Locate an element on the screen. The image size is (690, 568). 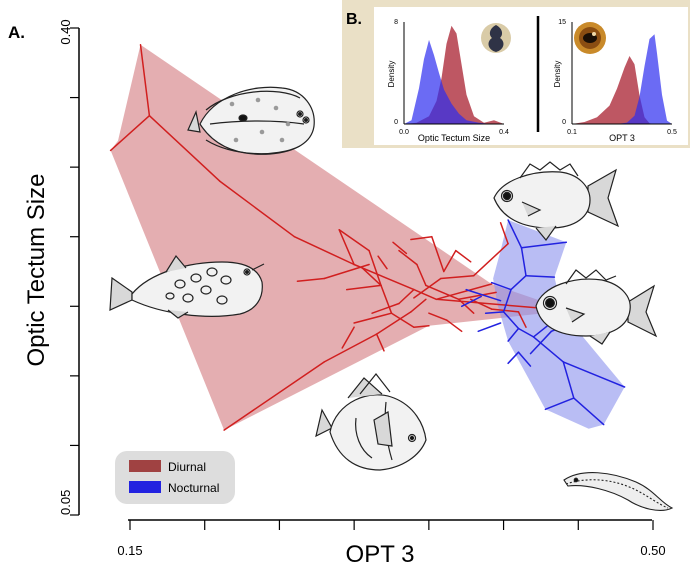
x-axis: 0.15 0.50 OPT 3 is located at coordinates (391, 543).